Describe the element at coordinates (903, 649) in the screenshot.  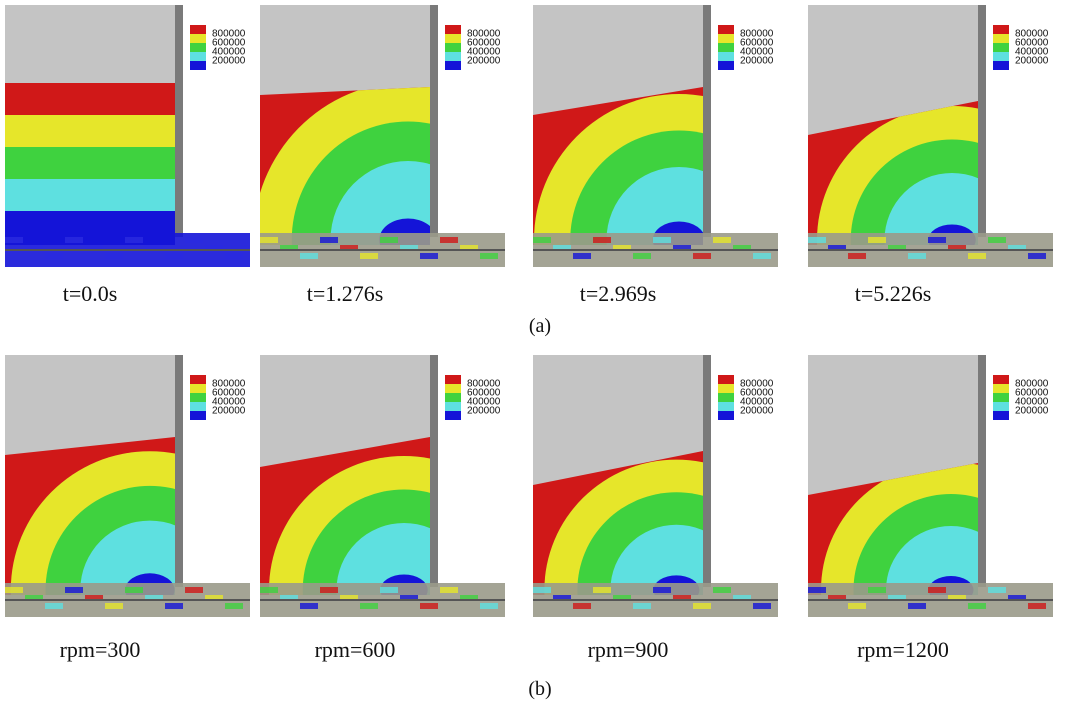
I see `panel-caption: rpm=1200` at that location.